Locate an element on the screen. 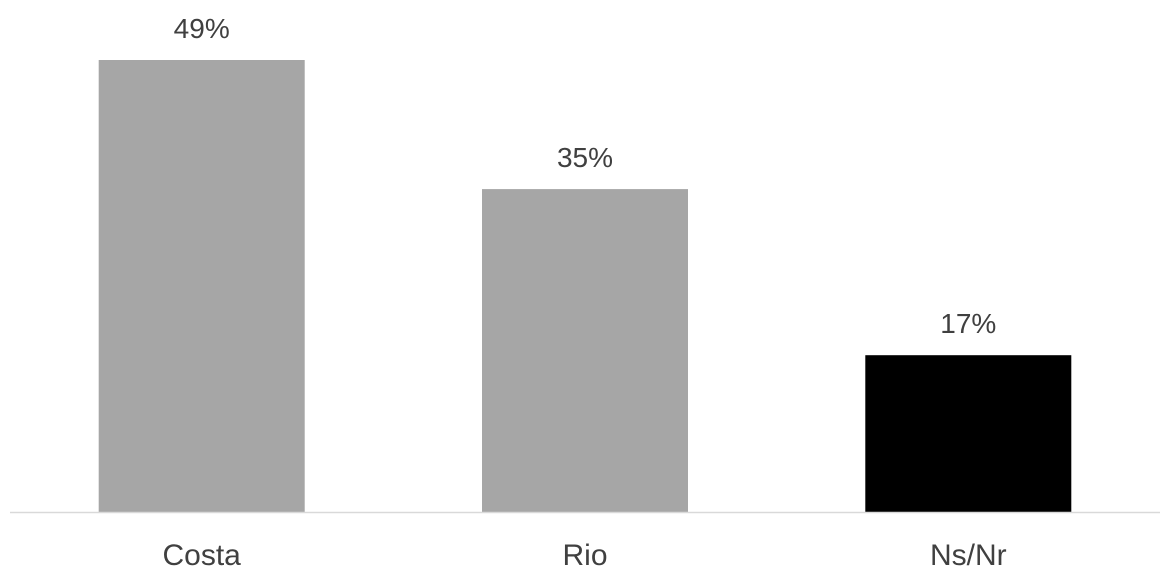 The height and width of the screenshot is (582, 1169). data-label: 17% is located at coordinates (968, 323).